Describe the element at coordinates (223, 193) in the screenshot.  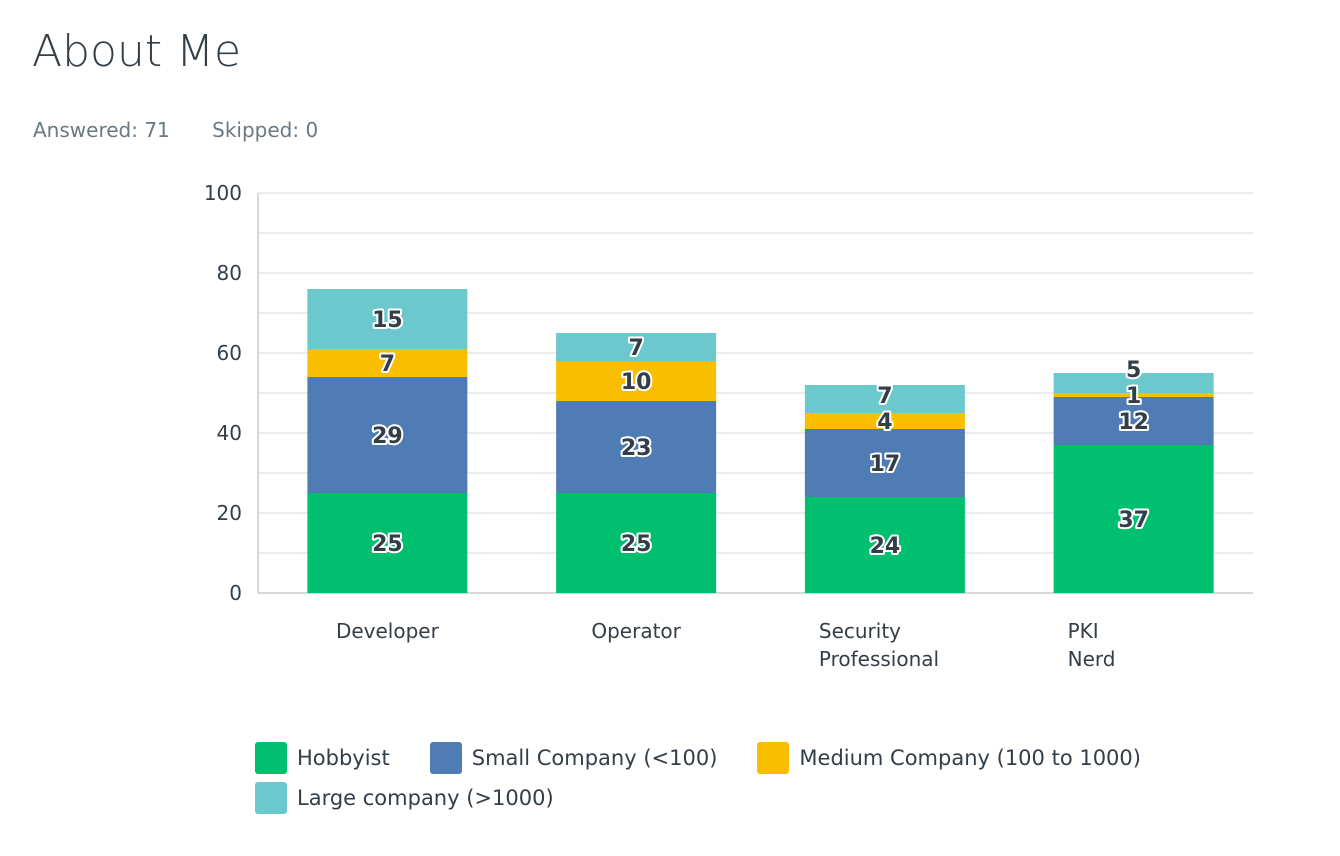
I see `y-tick-label: 100` at that location.